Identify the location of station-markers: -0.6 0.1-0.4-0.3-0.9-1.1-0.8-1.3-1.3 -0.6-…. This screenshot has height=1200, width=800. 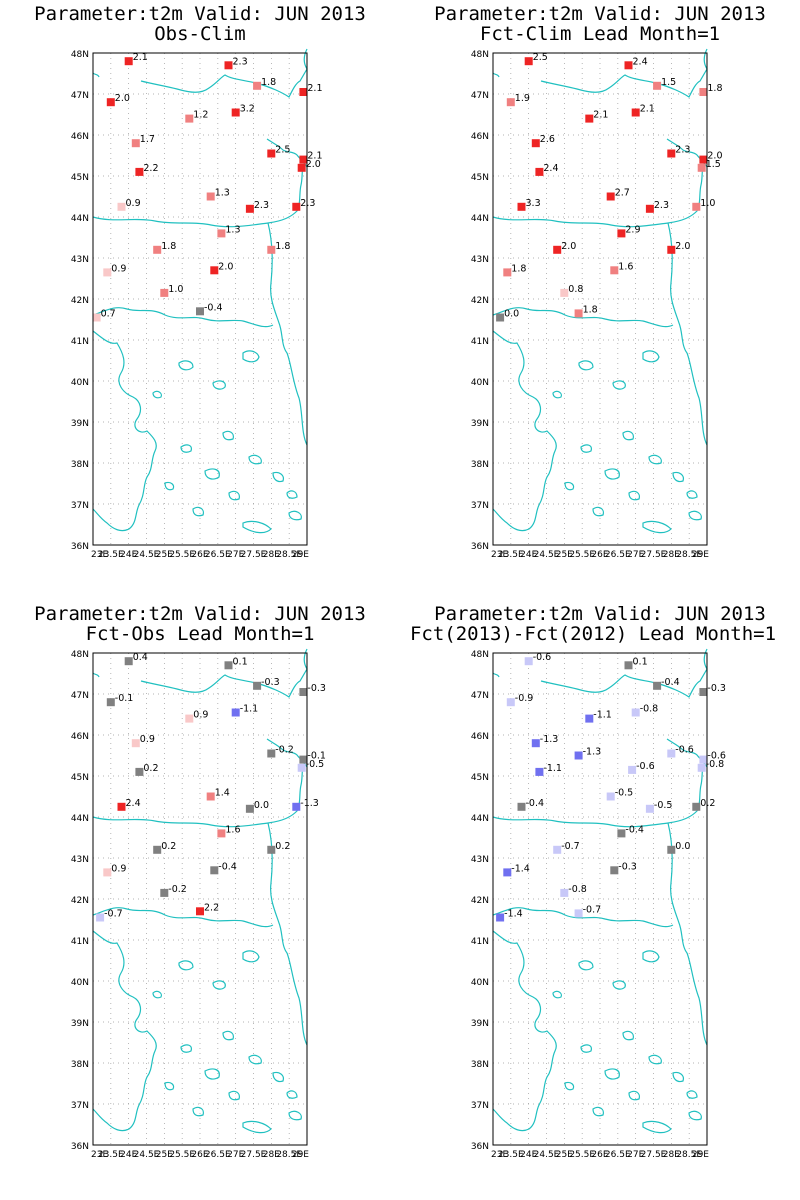
(611, 787).